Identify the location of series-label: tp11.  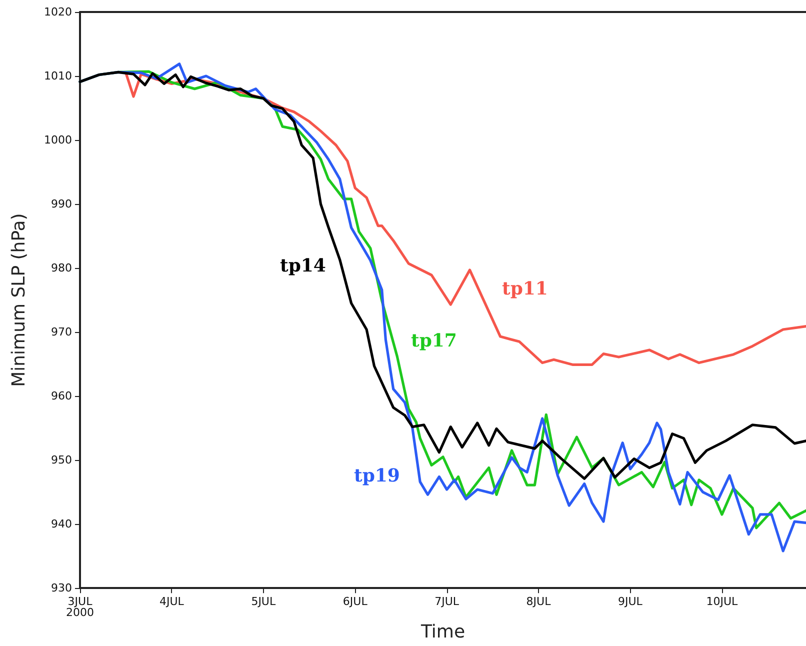
(525, 289).